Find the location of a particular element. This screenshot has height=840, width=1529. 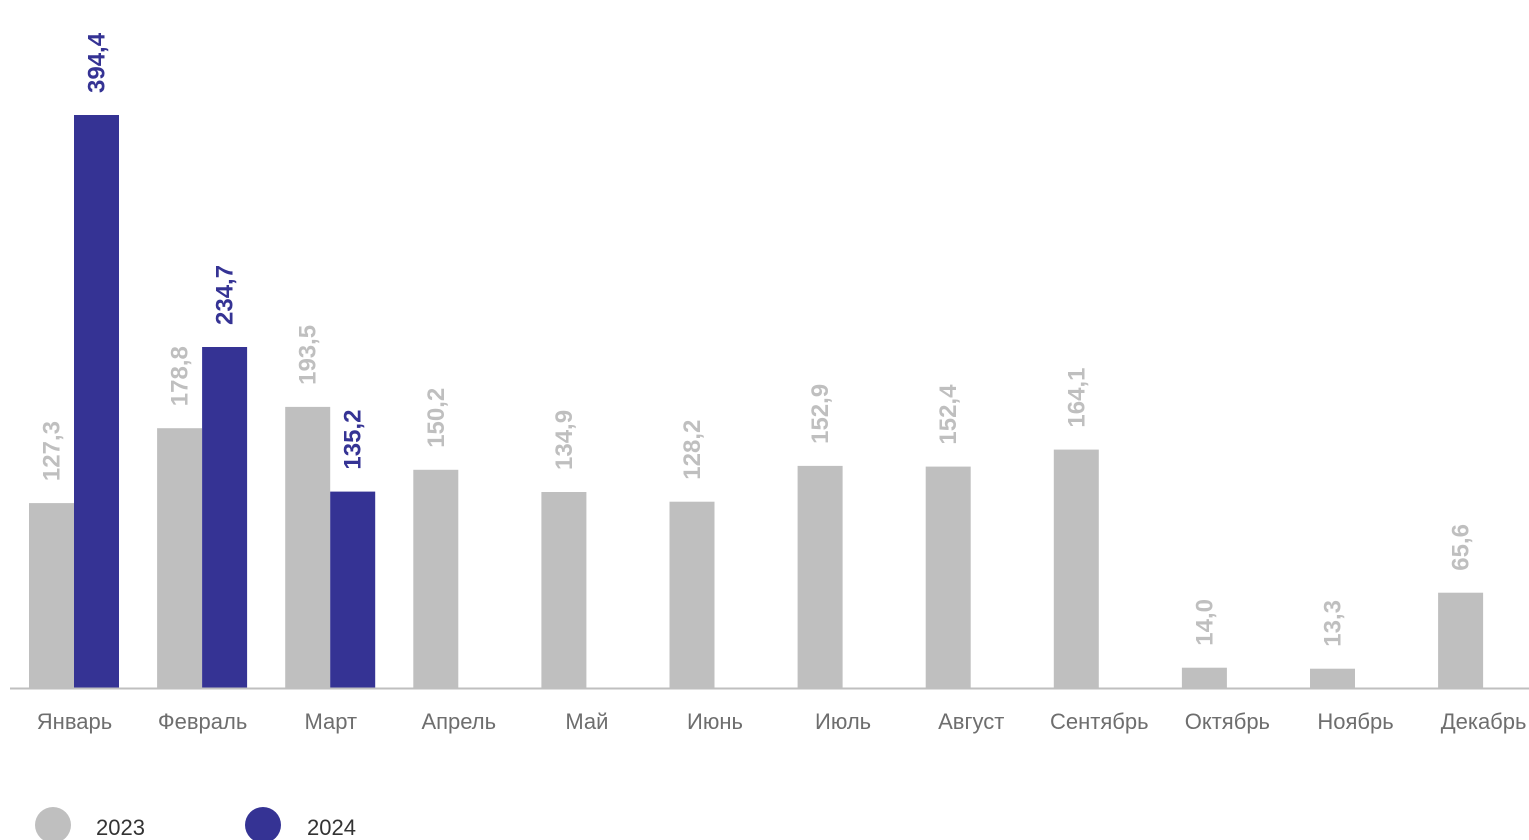

category-label-12: Декабрь is located at coordinates (1484, 721).